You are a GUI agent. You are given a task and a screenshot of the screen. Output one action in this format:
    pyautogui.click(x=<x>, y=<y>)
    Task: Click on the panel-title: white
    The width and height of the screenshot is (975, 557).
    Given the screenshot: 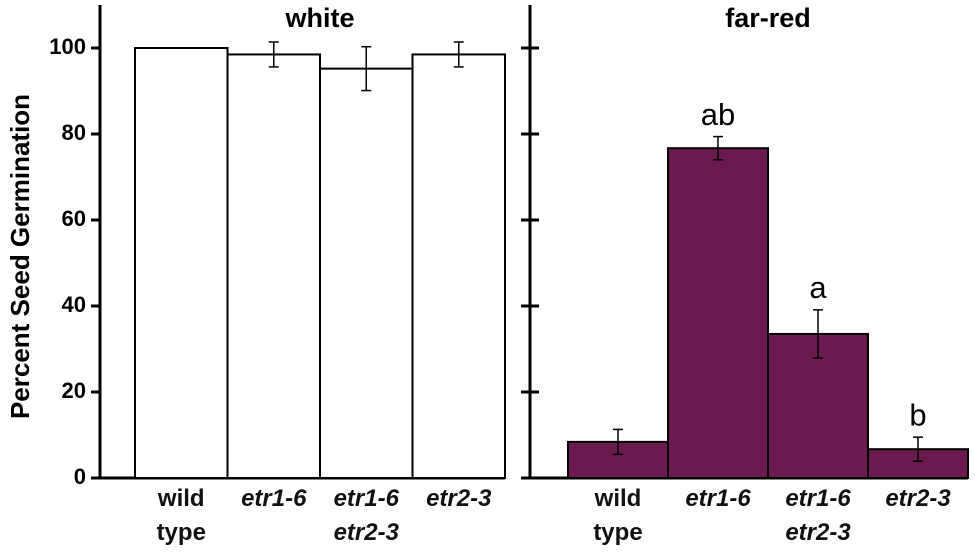 What is the action you would take?
    pyautogui.click(x=319, y=18)
    